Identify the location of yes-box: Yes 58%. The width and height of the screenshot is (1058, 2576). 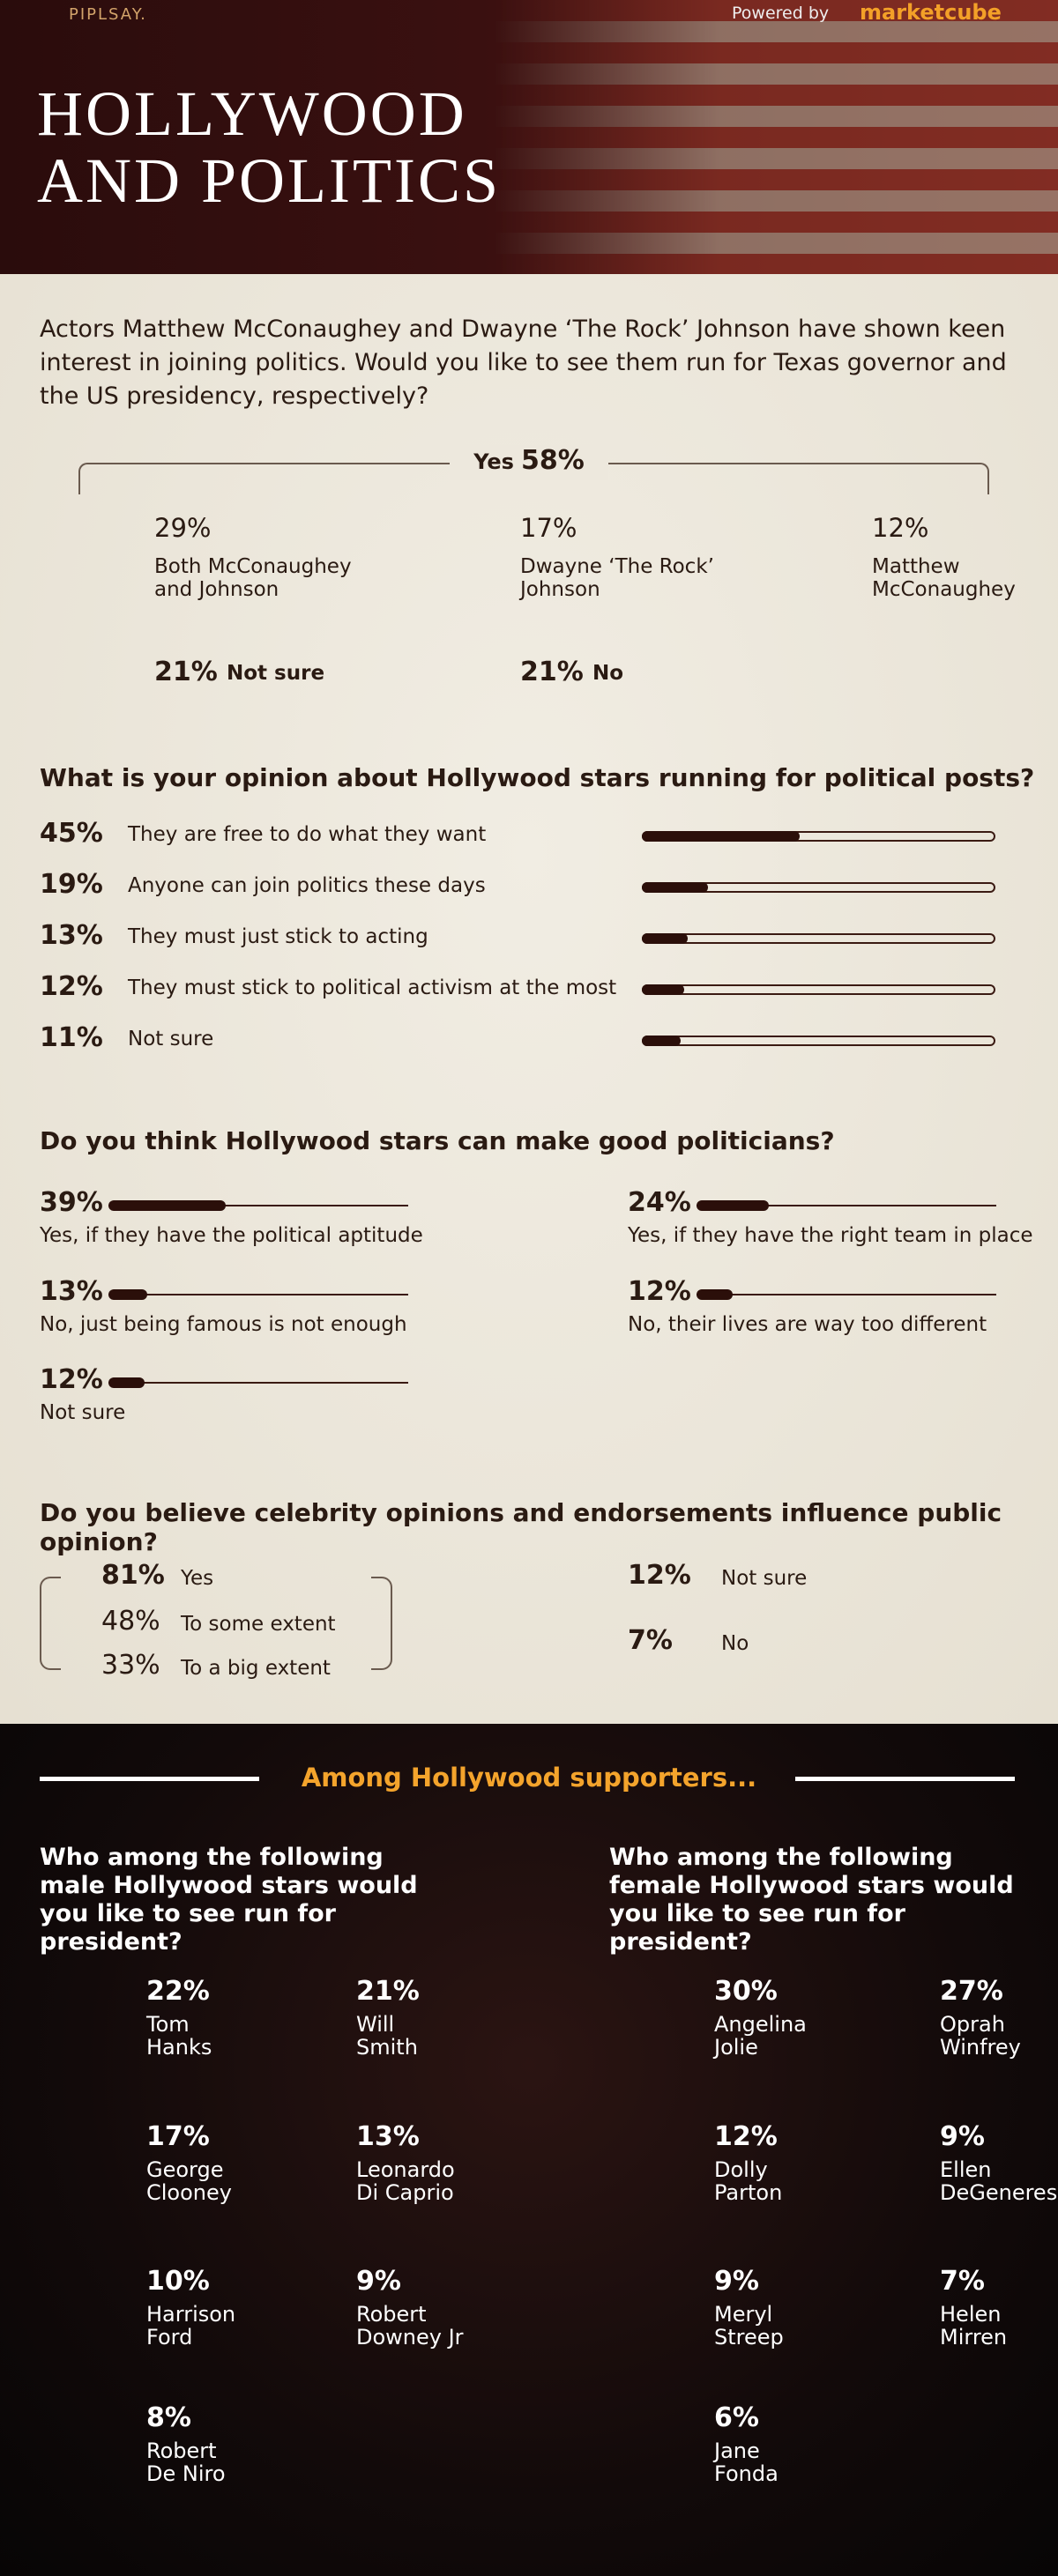
(529, 462).